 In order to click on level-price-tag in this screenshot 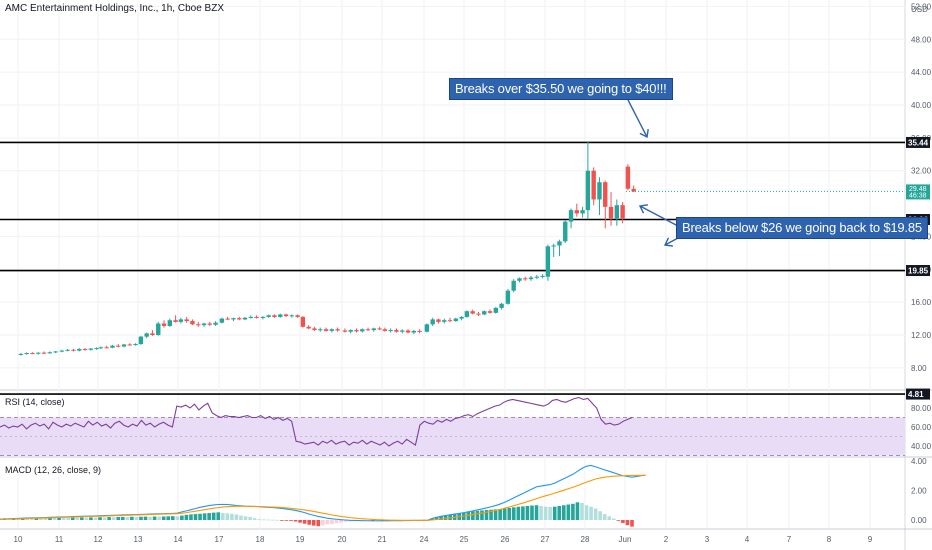, I will do `click(918, 271)`.